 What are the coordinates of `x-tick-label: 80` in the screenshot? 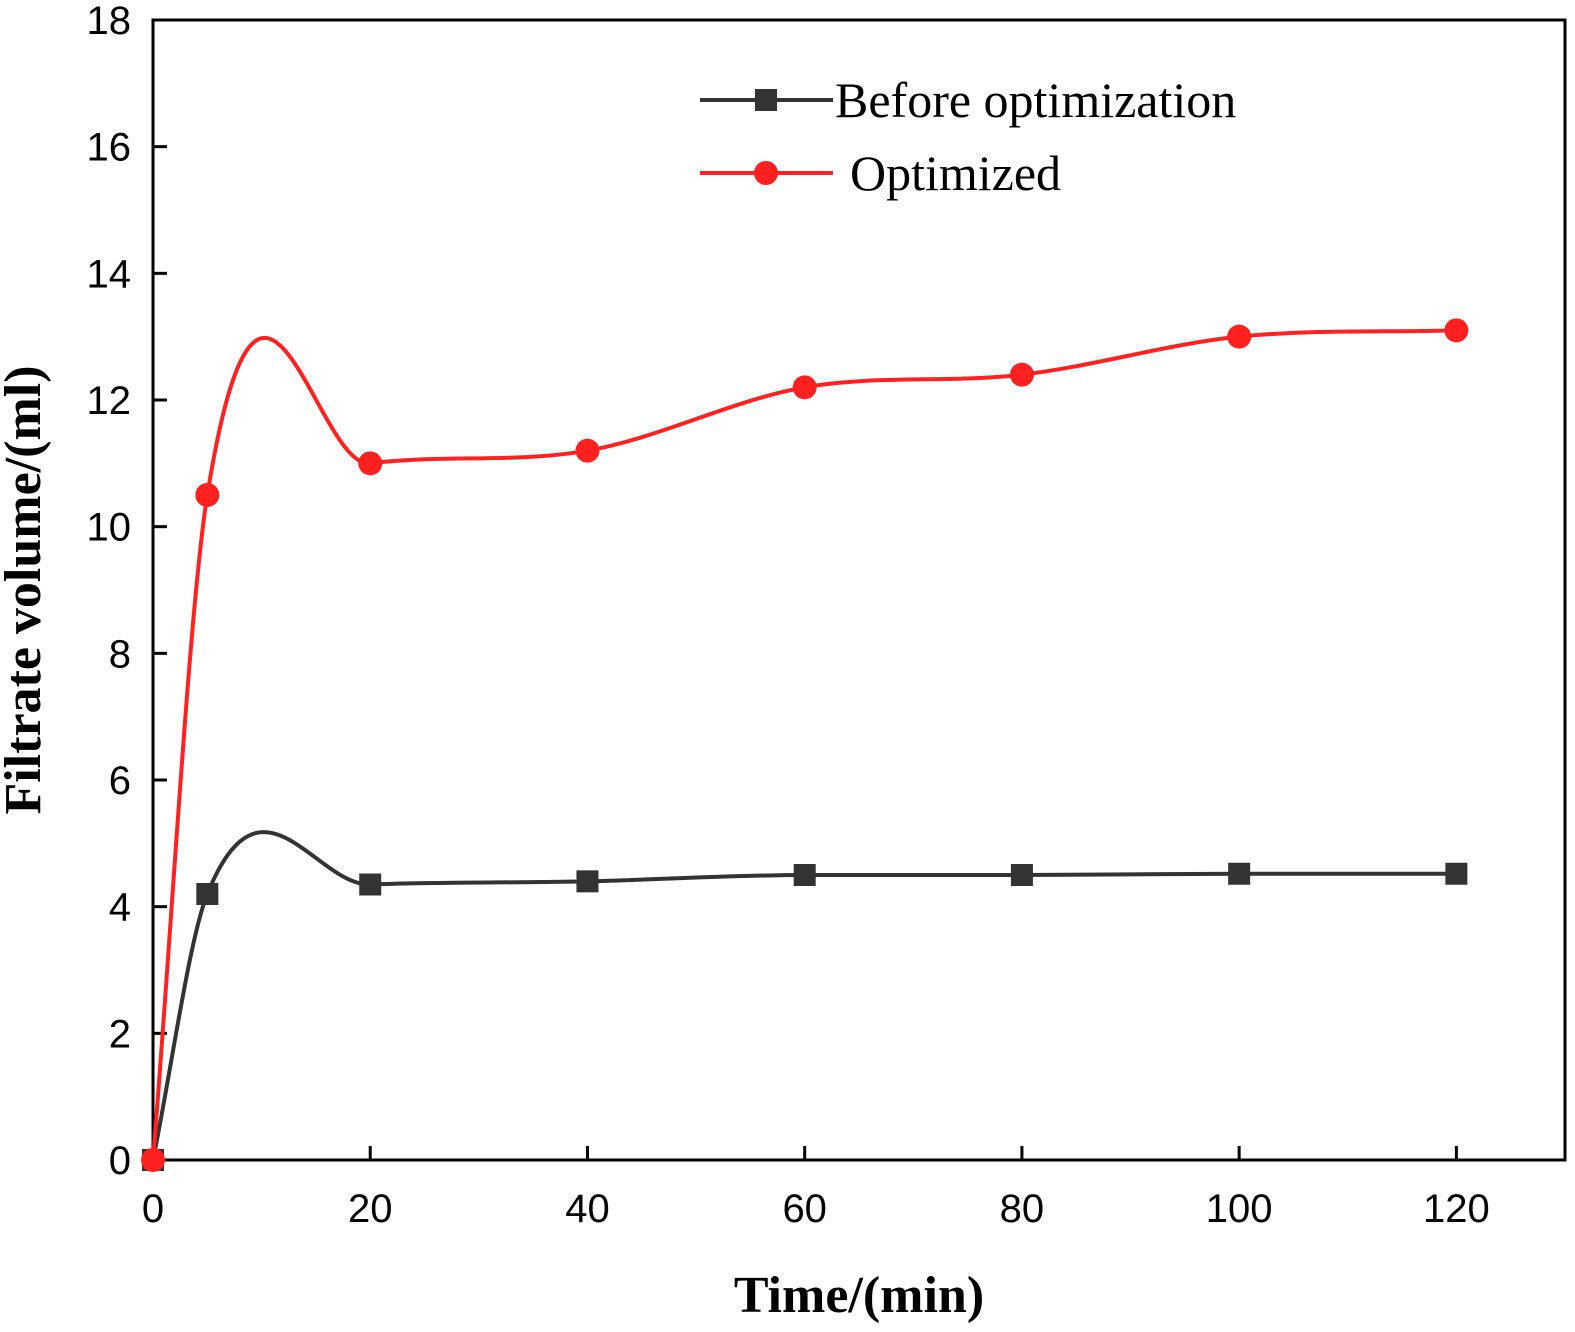 It's located at (1022, 1209).